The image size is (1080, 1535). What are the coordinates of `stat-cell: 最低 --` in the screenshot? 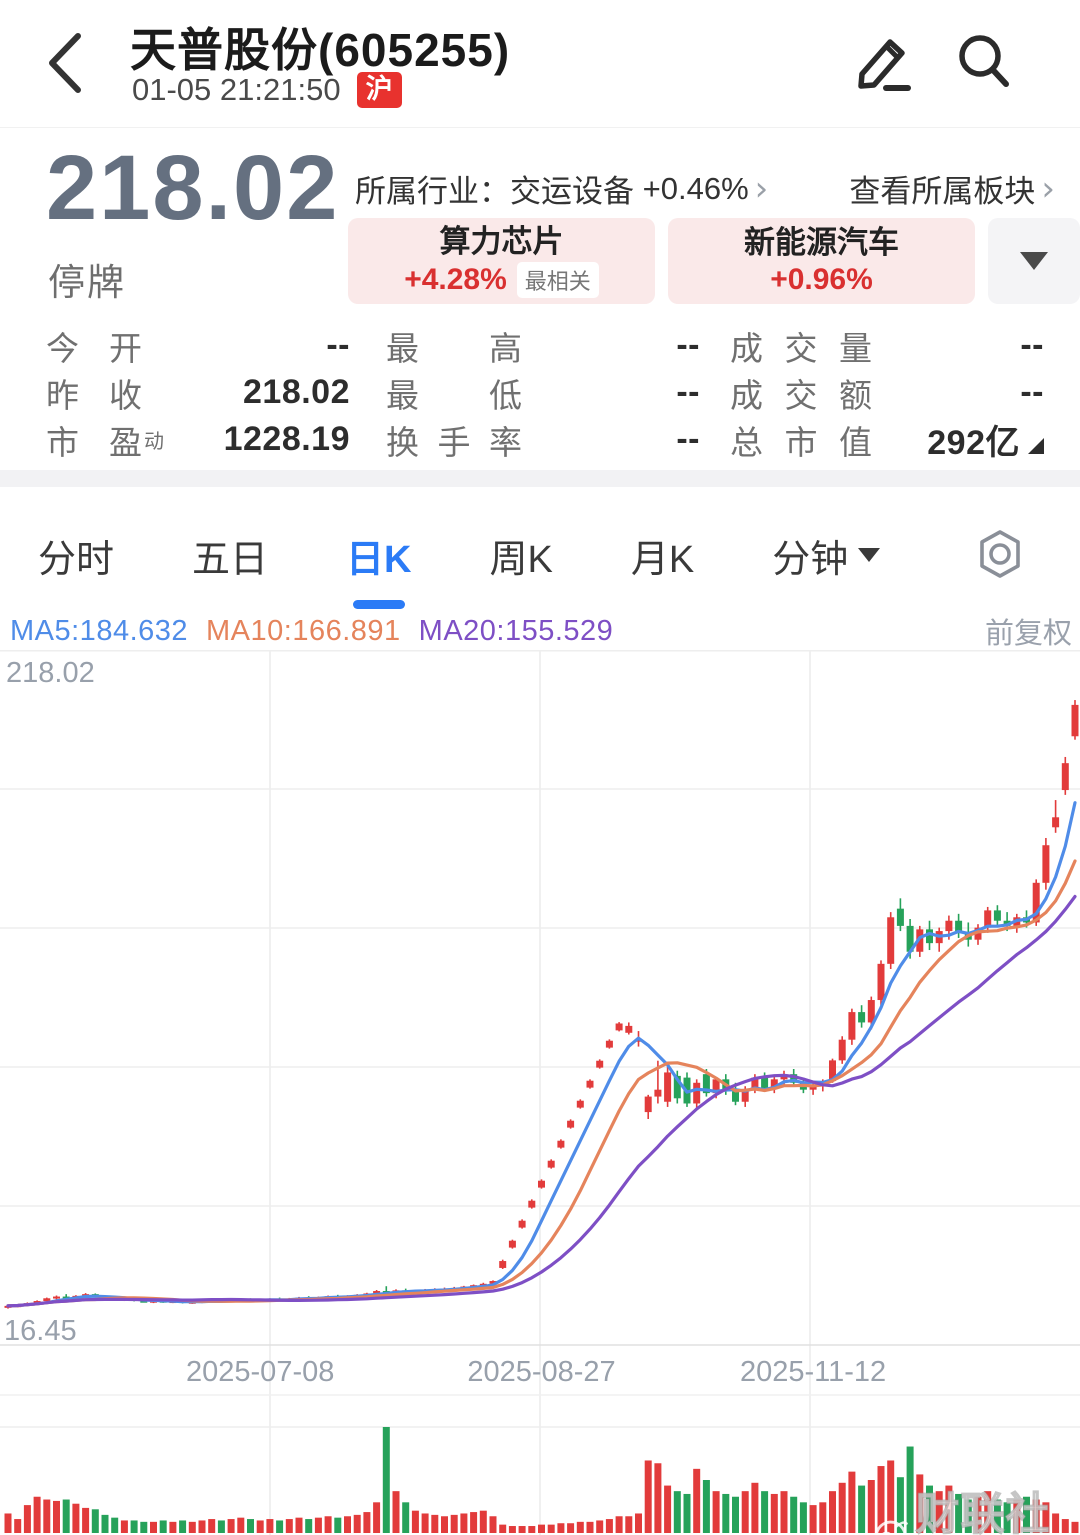 It's located at (543, 392).